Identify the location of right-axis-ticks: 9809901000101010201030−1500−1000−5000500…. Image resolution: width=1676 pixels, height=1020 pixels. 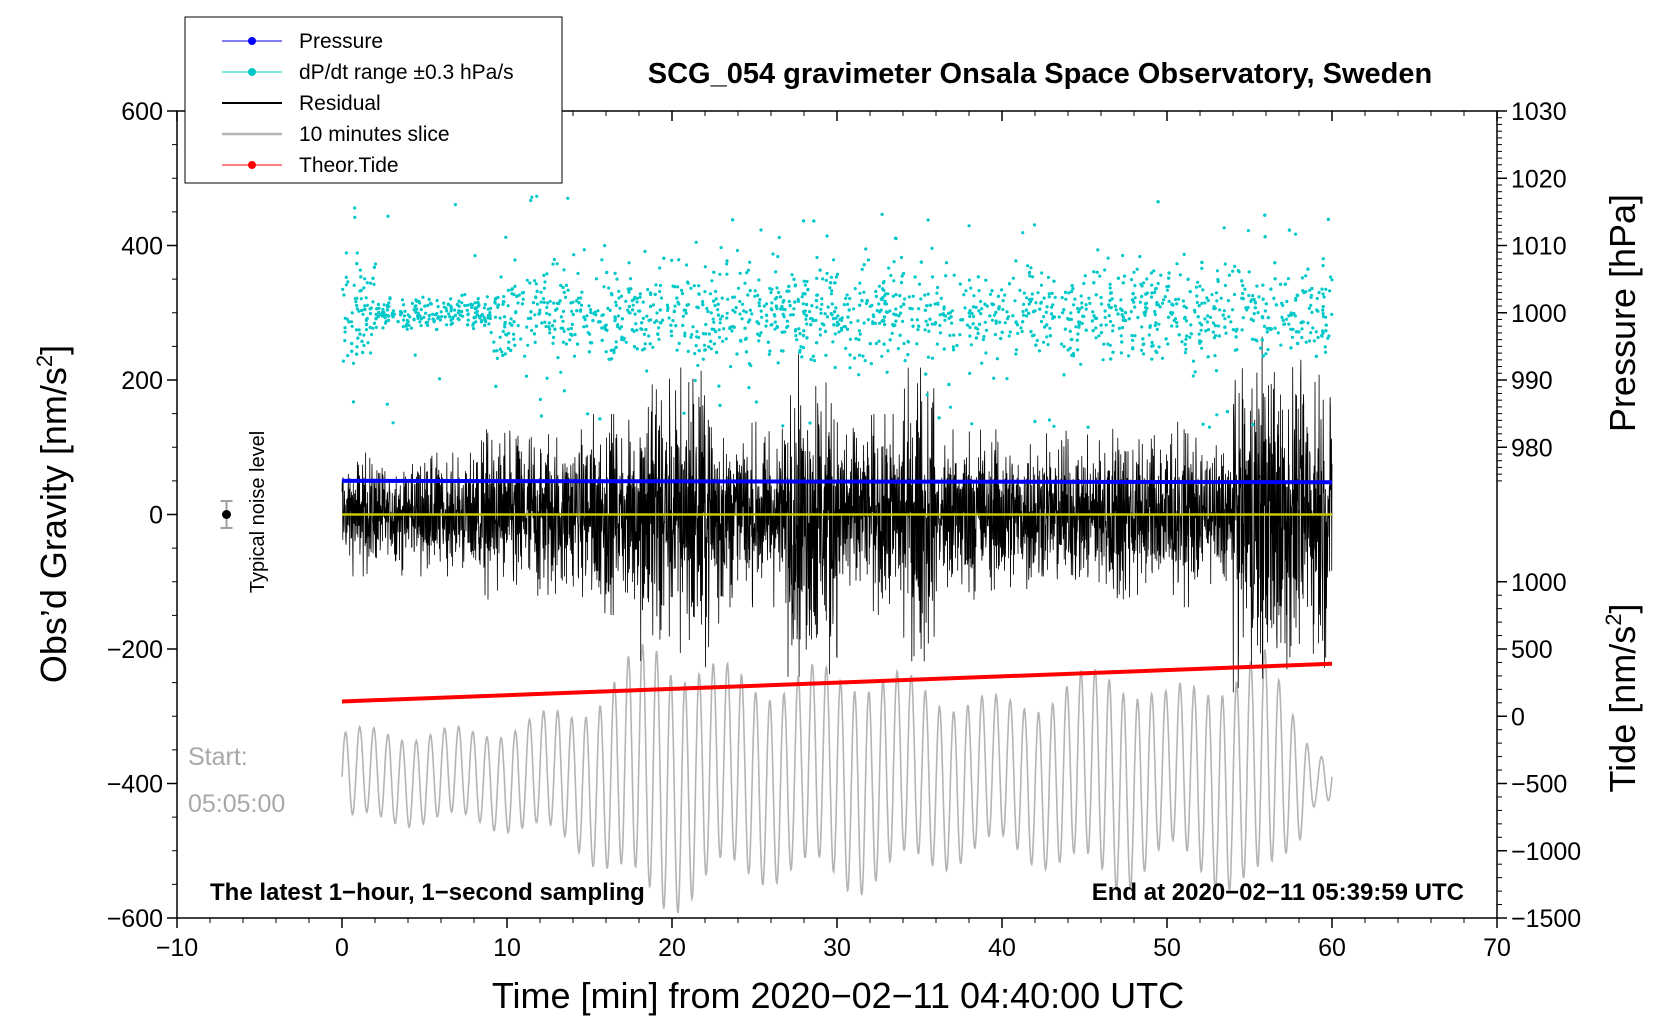
(1539, 515).